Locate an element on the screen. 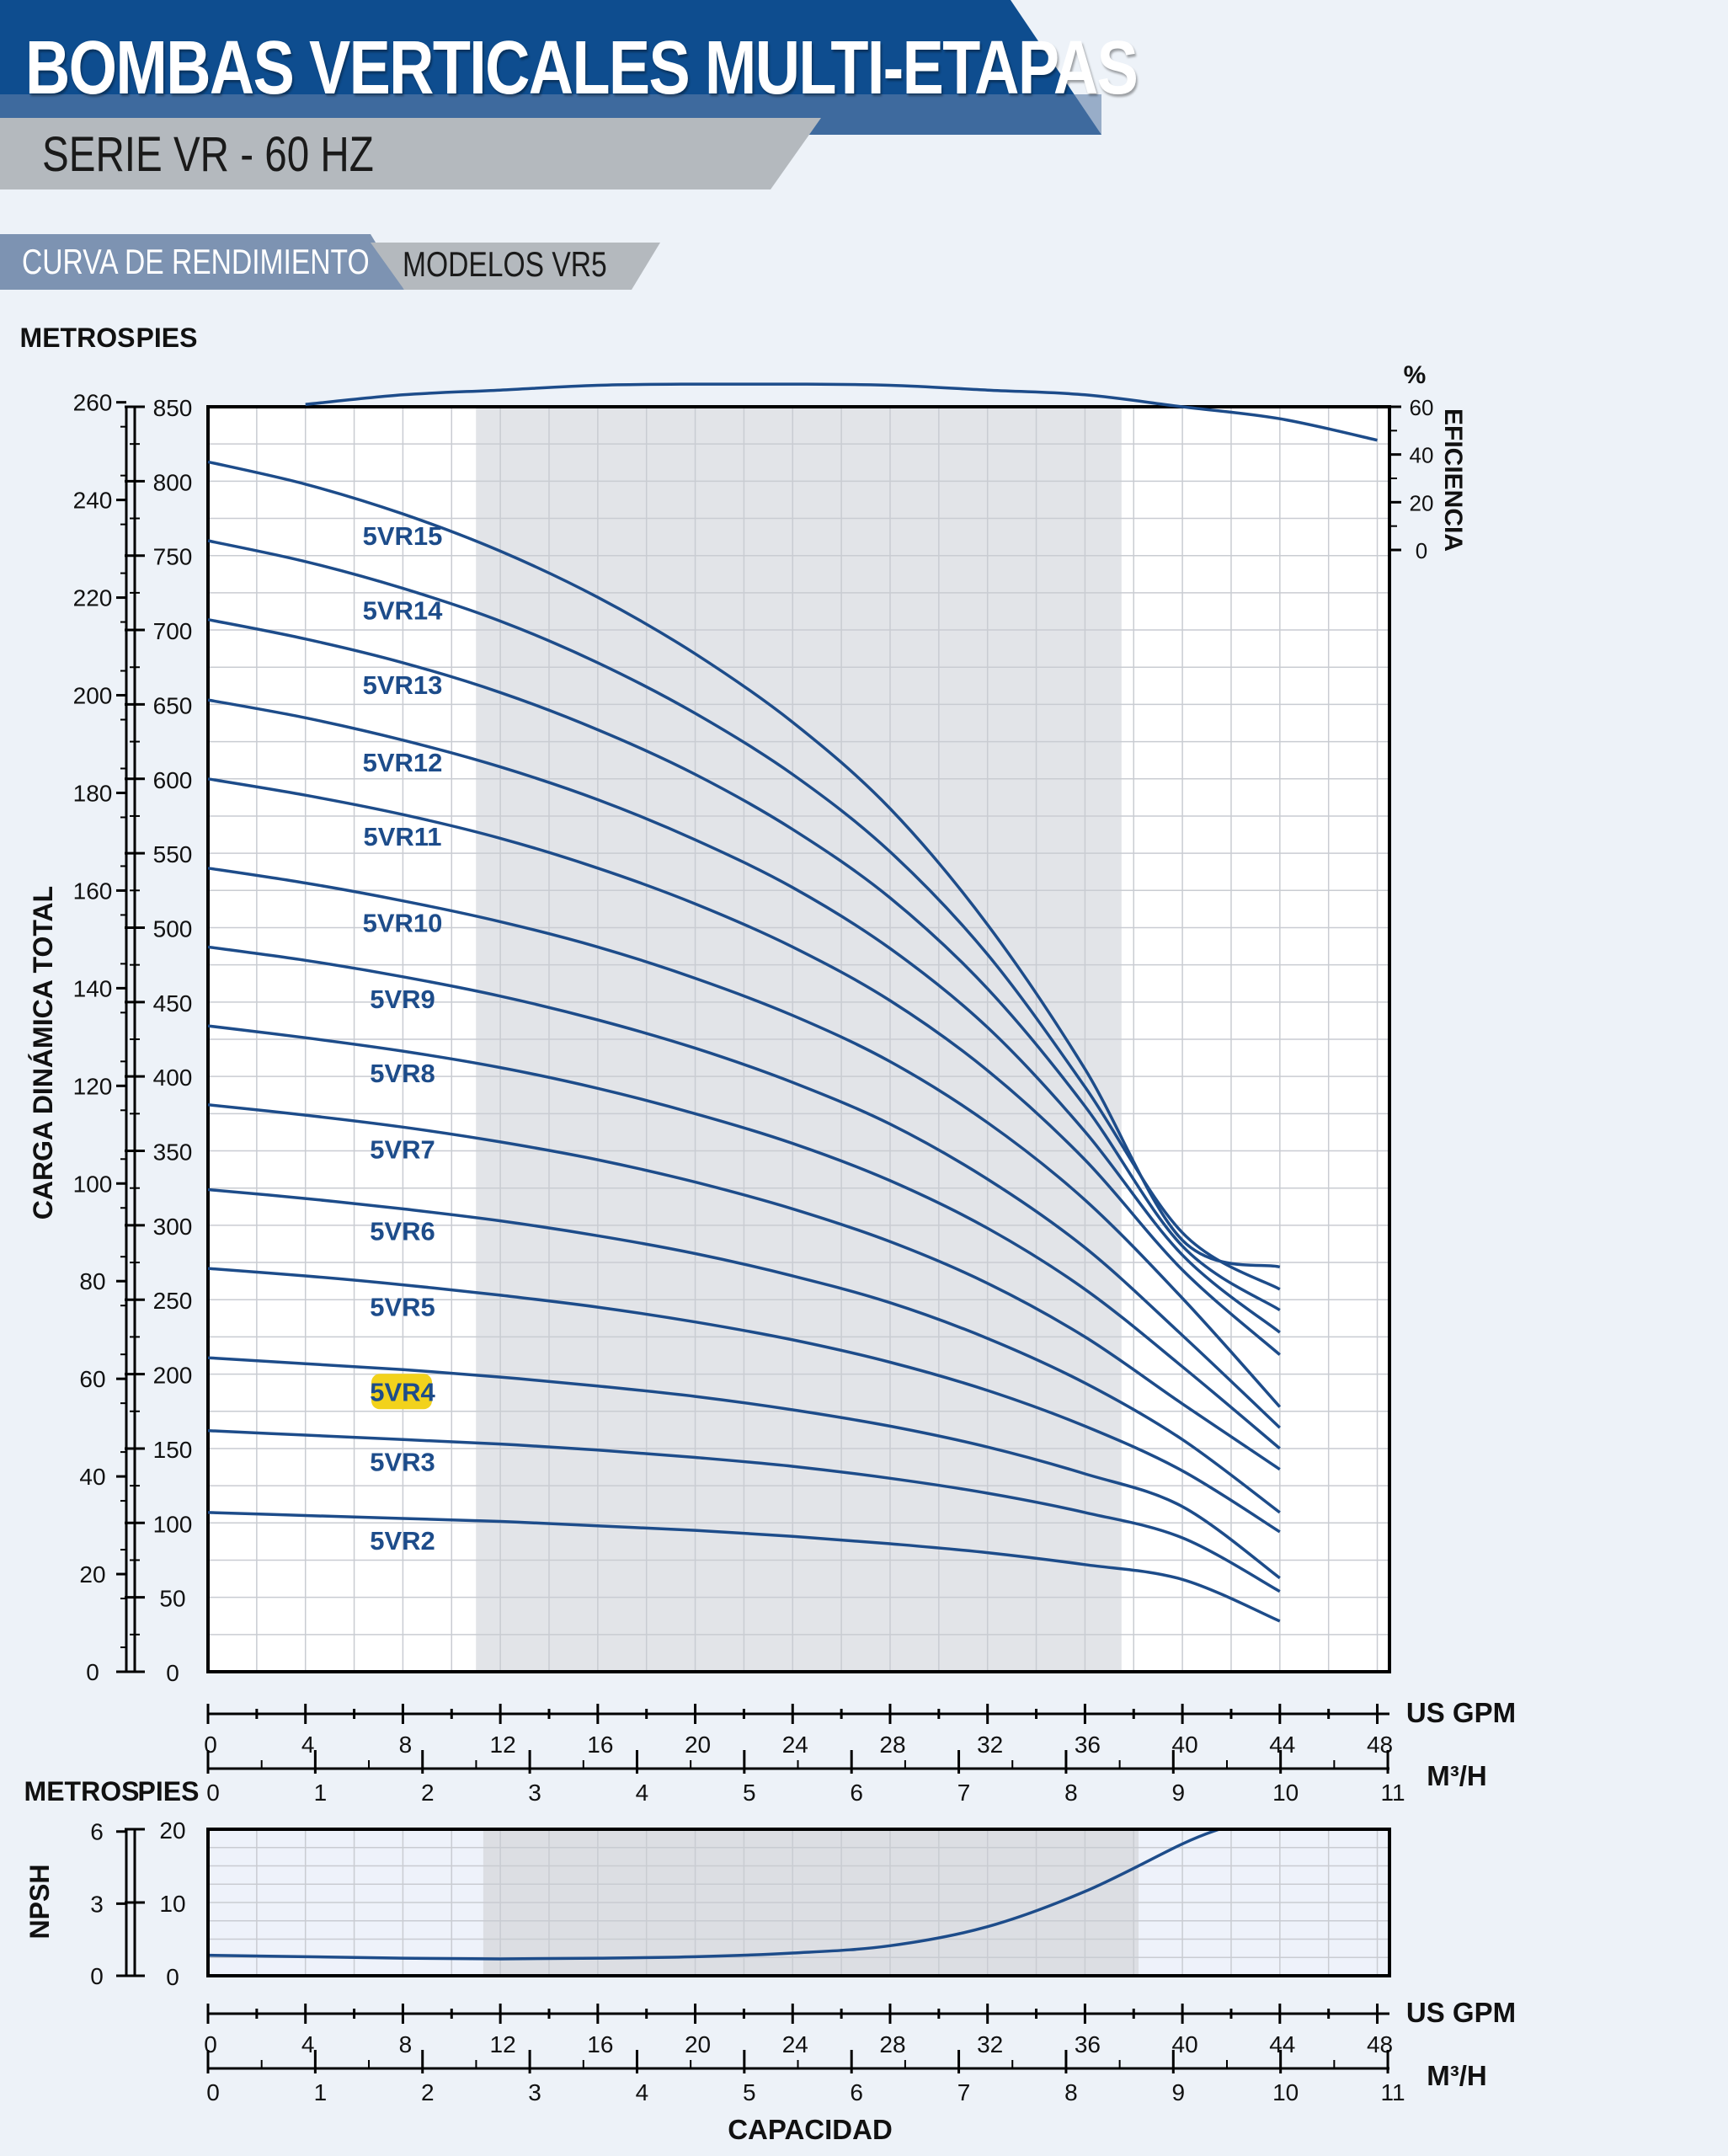  npsh-gpm-tick-label: 32 is located at coordinates (990, 2044).